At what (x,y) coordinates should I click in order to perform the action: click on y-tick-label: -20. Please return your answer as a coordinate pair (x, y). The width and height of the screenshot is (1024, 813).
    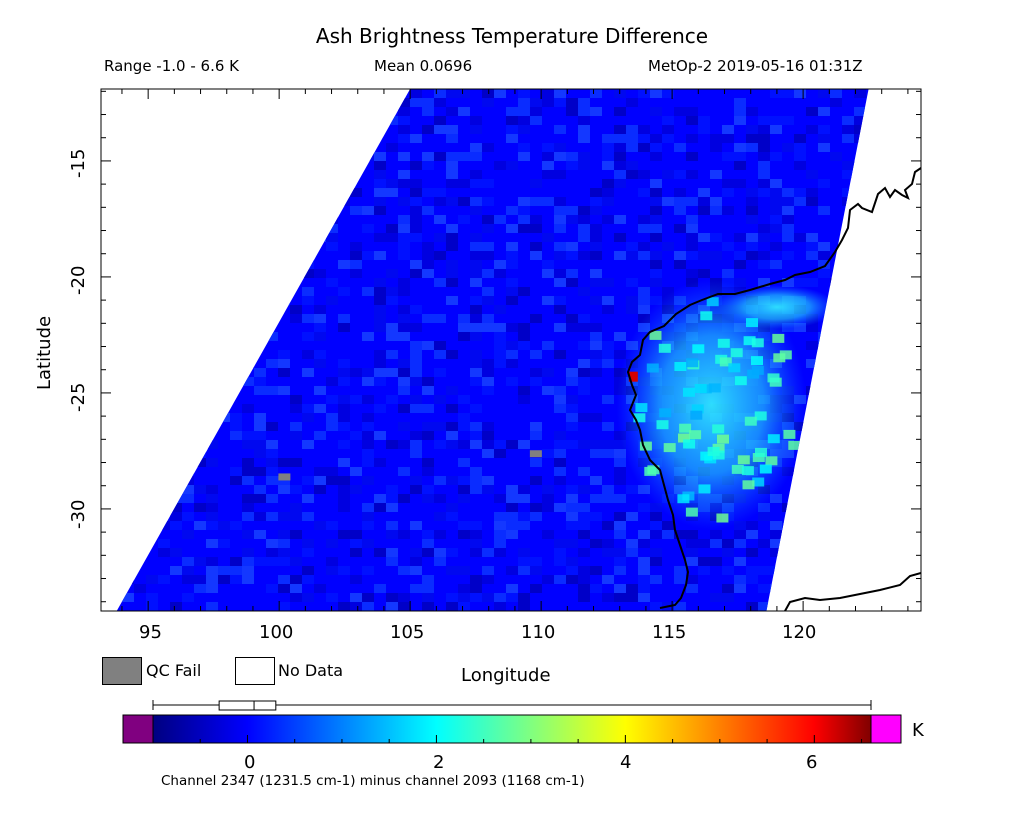
    Looking at the image, I should click on (78, 280).